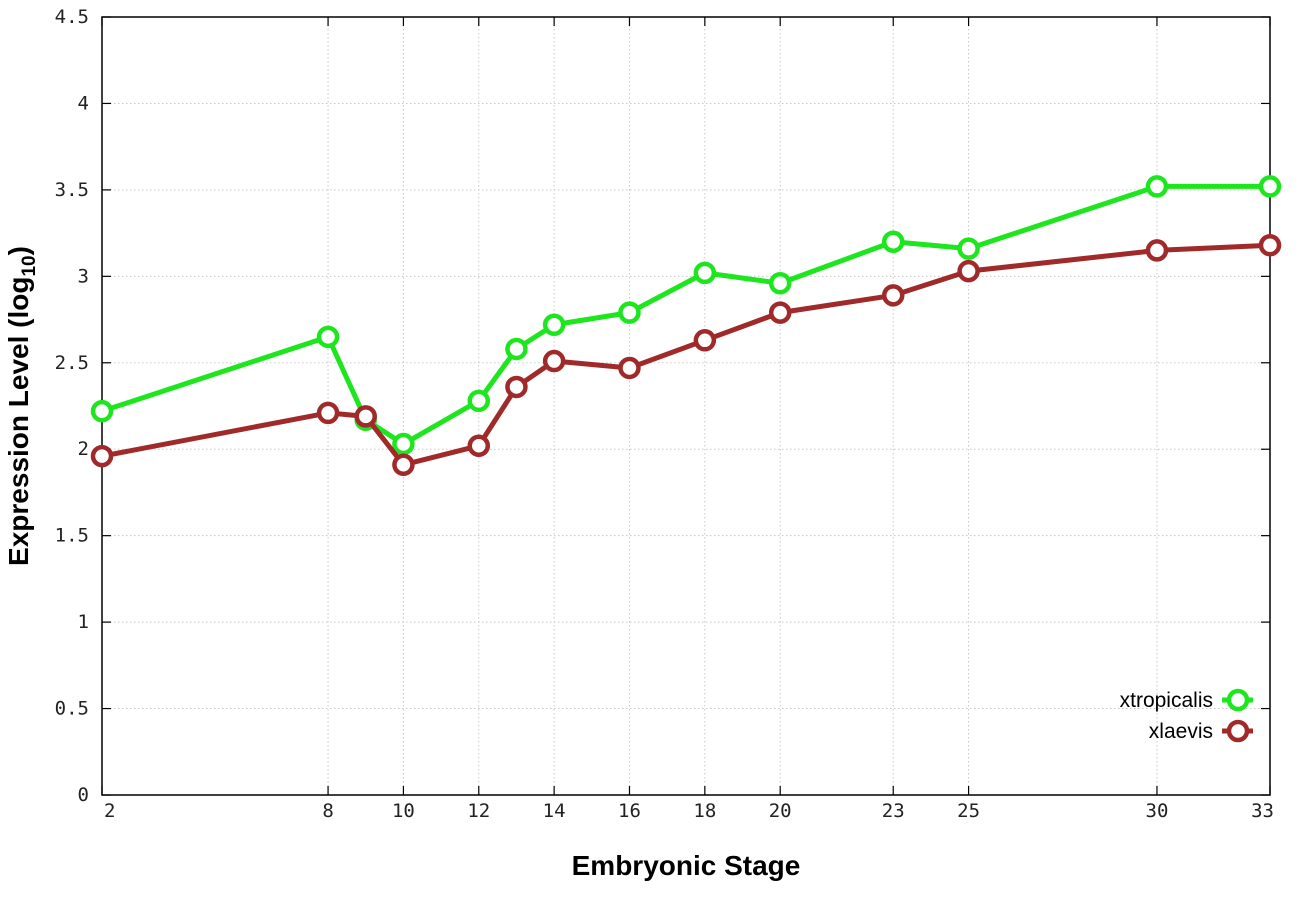 This screenshot has width=1296, height=907. Describe the element at coordinates (686, 865) in the screenshot. I see `x-axis-title: Embryonic Stage` at that location.